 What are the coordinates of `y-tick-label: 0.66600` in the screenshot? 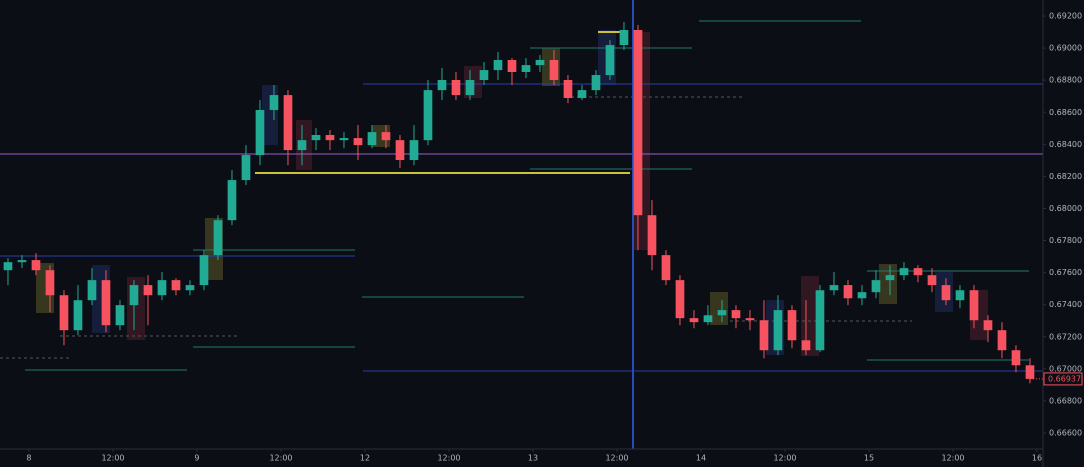 It's located at (1065, 432).